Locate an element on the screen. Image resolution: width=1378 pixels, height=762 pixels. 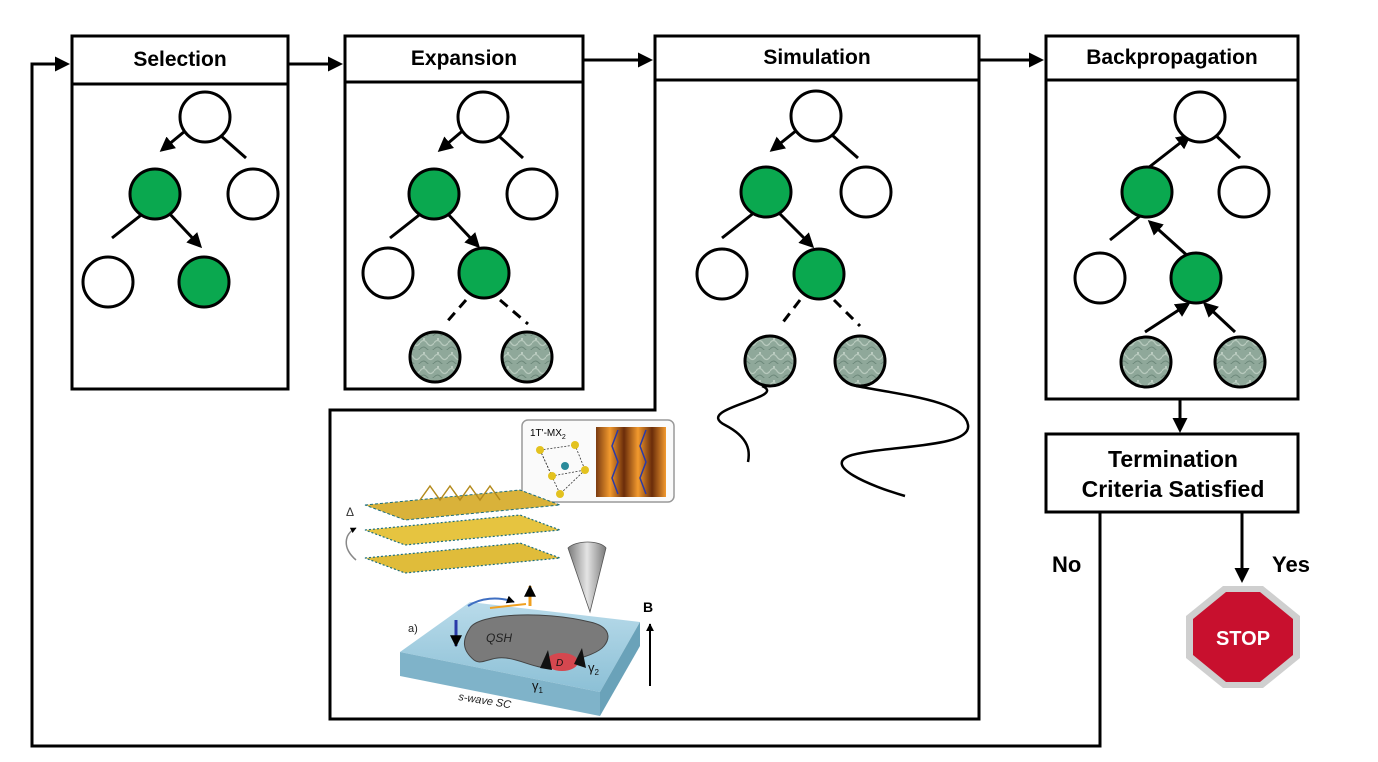
d-label: D is located at coordinates (559, 663).